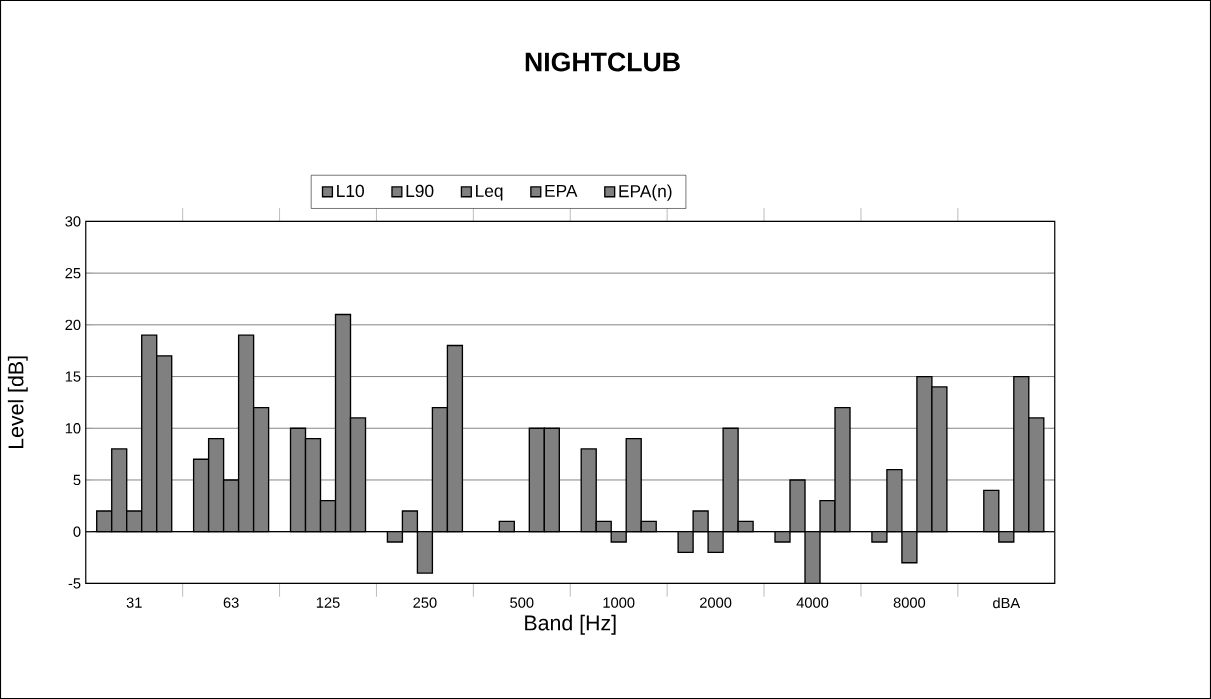 This screenshot has width=1211, height=699. Describe the element at coordinates (522, 602) in the screenshot. I see `x-tick-label: 500` at that location.